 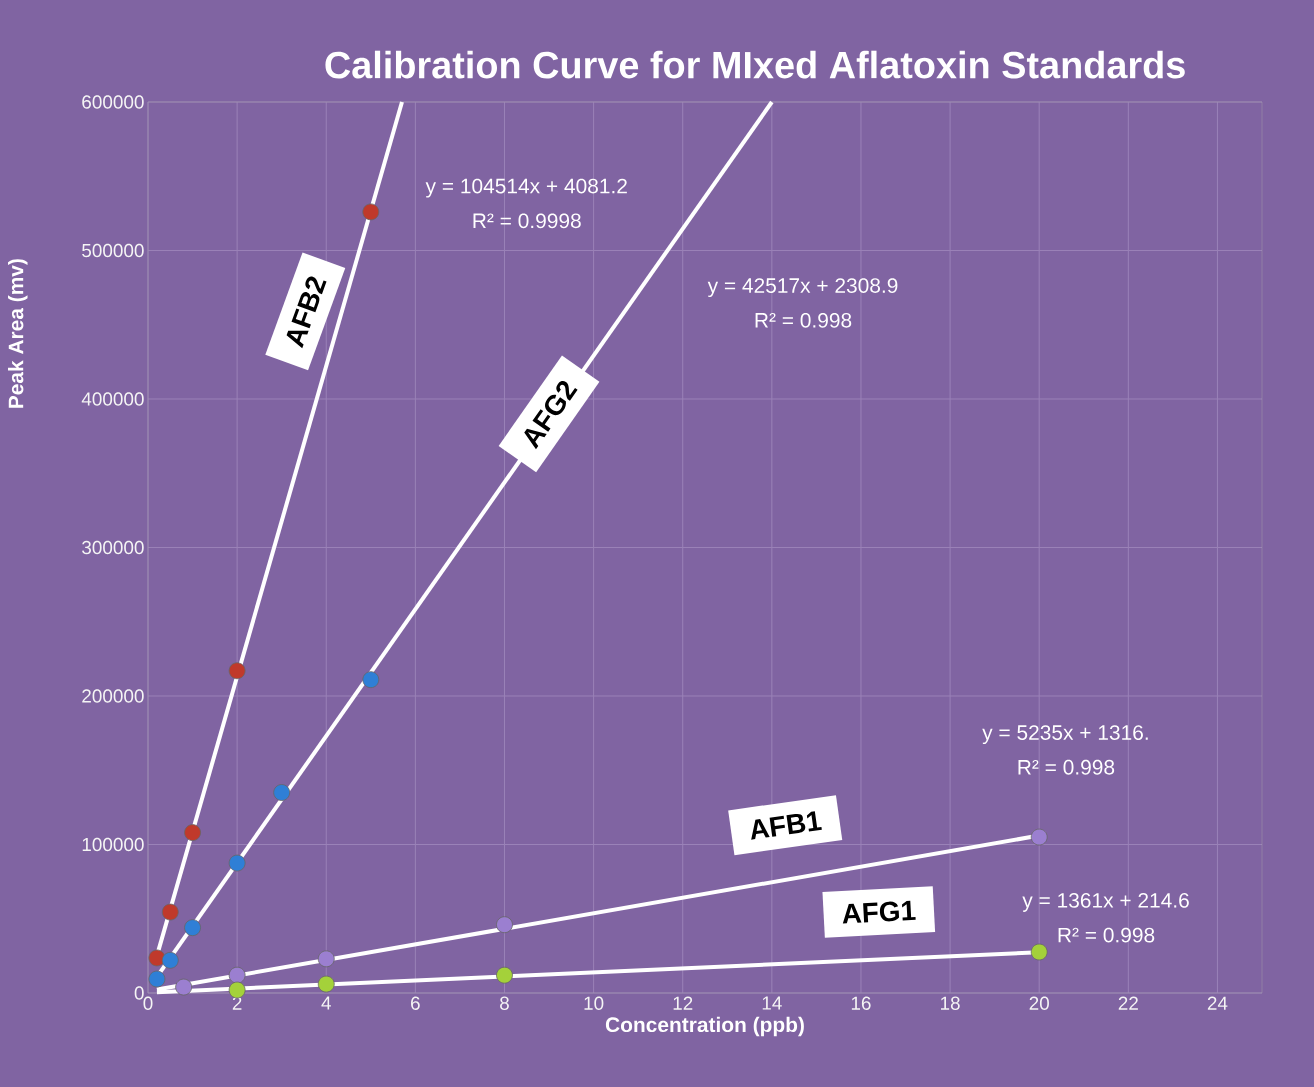 What do you see at coordinates (1065, 735) in the screenshot?
I see `annotation: y = 5235x + 1316.` at bounding box center [1065, 735].